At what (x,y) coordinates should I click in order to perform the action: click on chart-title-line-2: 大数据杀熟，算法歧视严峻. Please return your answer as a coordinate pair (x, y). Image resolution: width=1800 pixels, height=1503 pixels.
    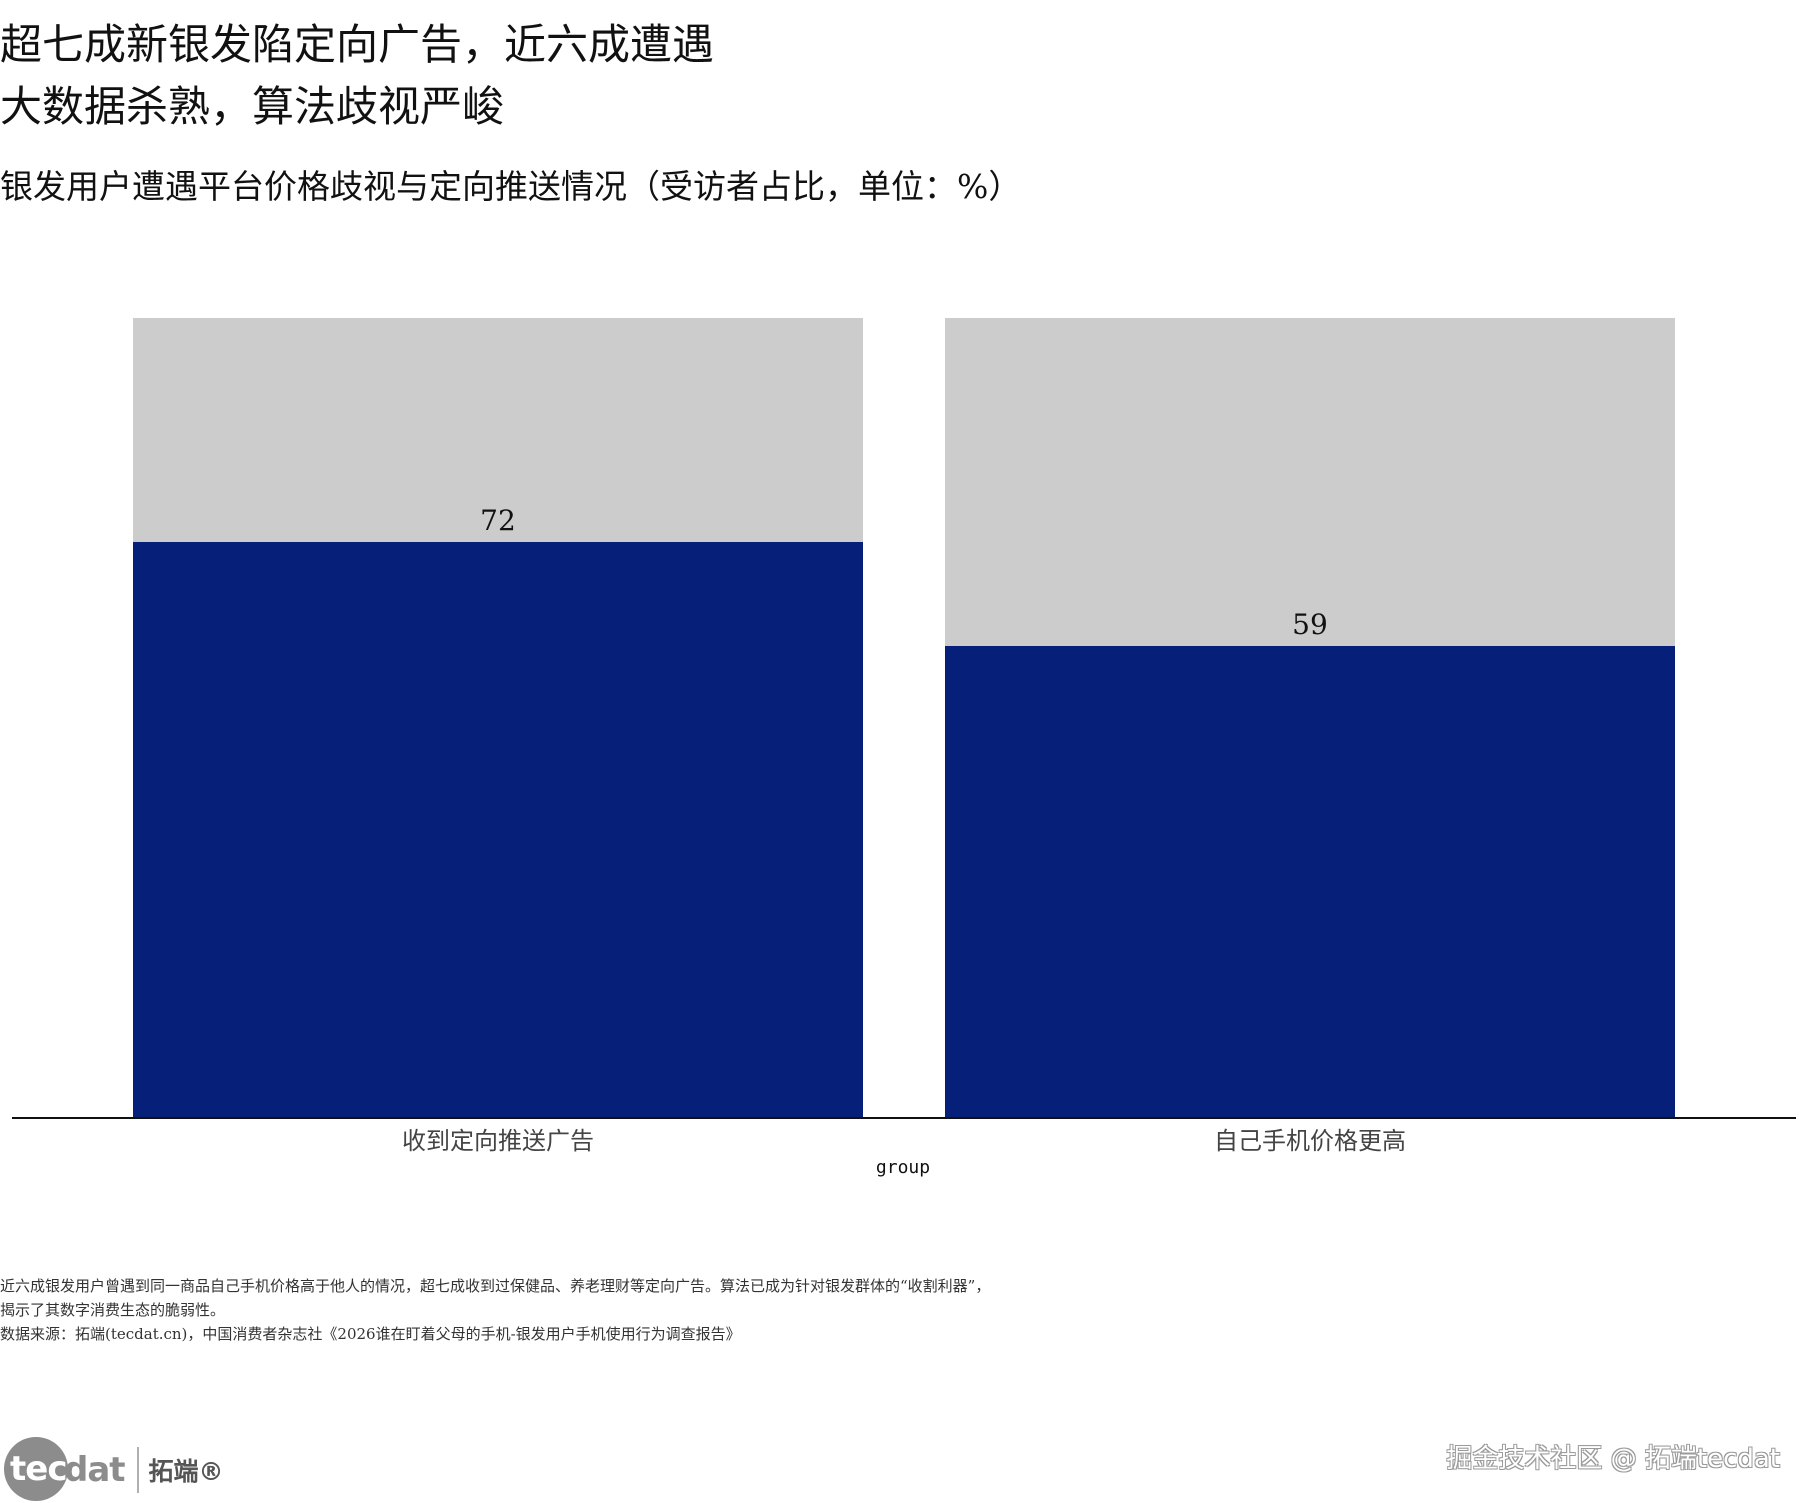
    Looking at the image, I should click on (252, 106).